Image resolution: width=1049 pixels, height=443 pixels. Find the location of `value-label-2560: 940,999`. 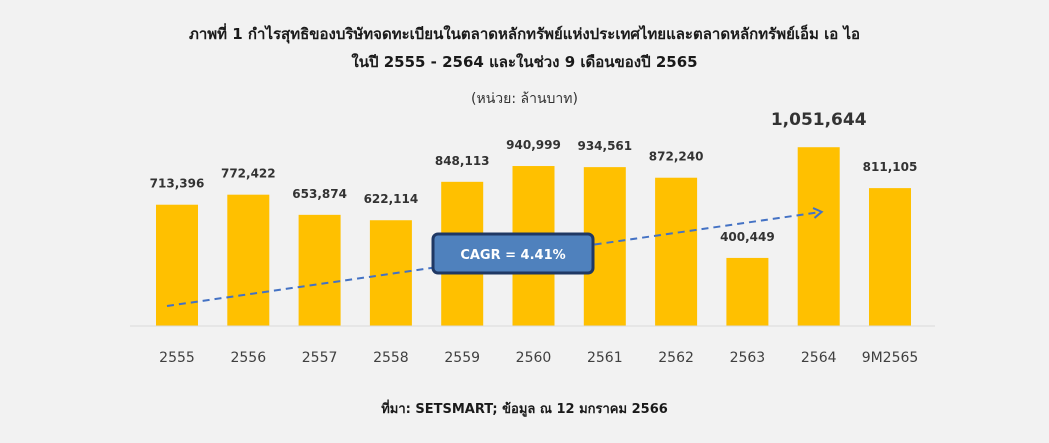

value-label-2560: 940,999 is located at coordinates (533, 145).